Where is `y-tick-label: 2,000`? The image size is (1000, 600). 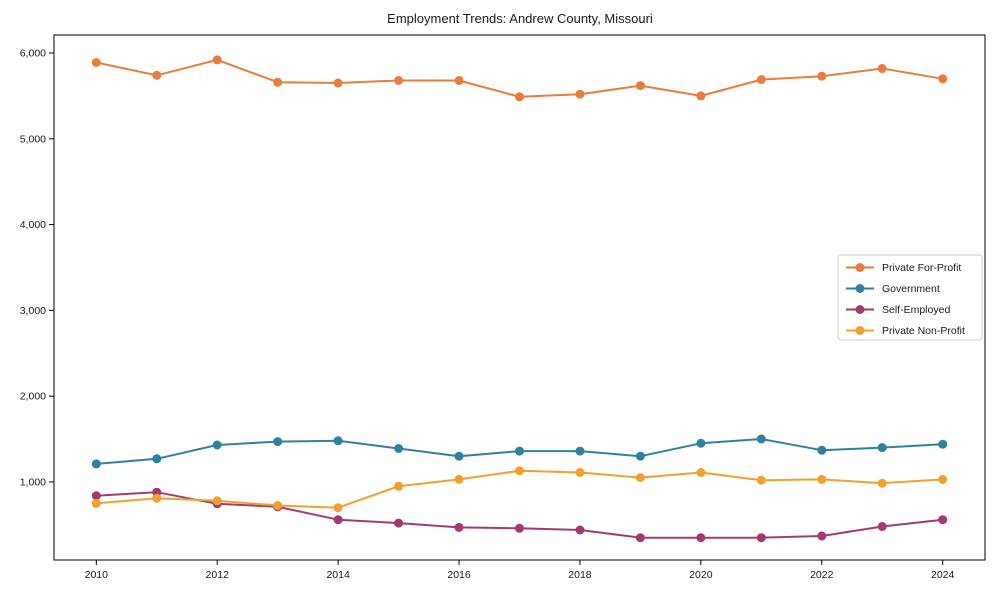 y-tick-label: 2,000 is located at coordinates (33, 397).